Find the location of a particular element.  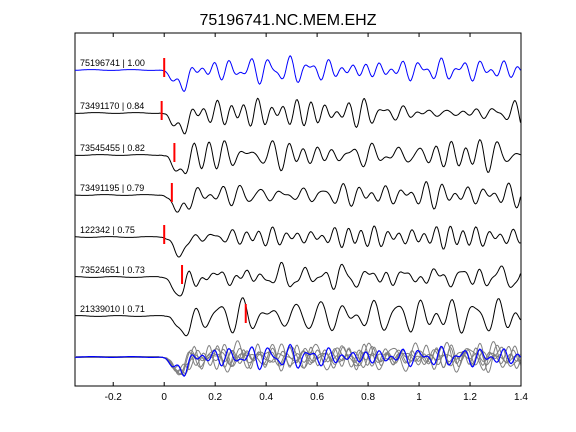

trace-label: 75196741 | 1.00 is located at coordinates (112, 63).